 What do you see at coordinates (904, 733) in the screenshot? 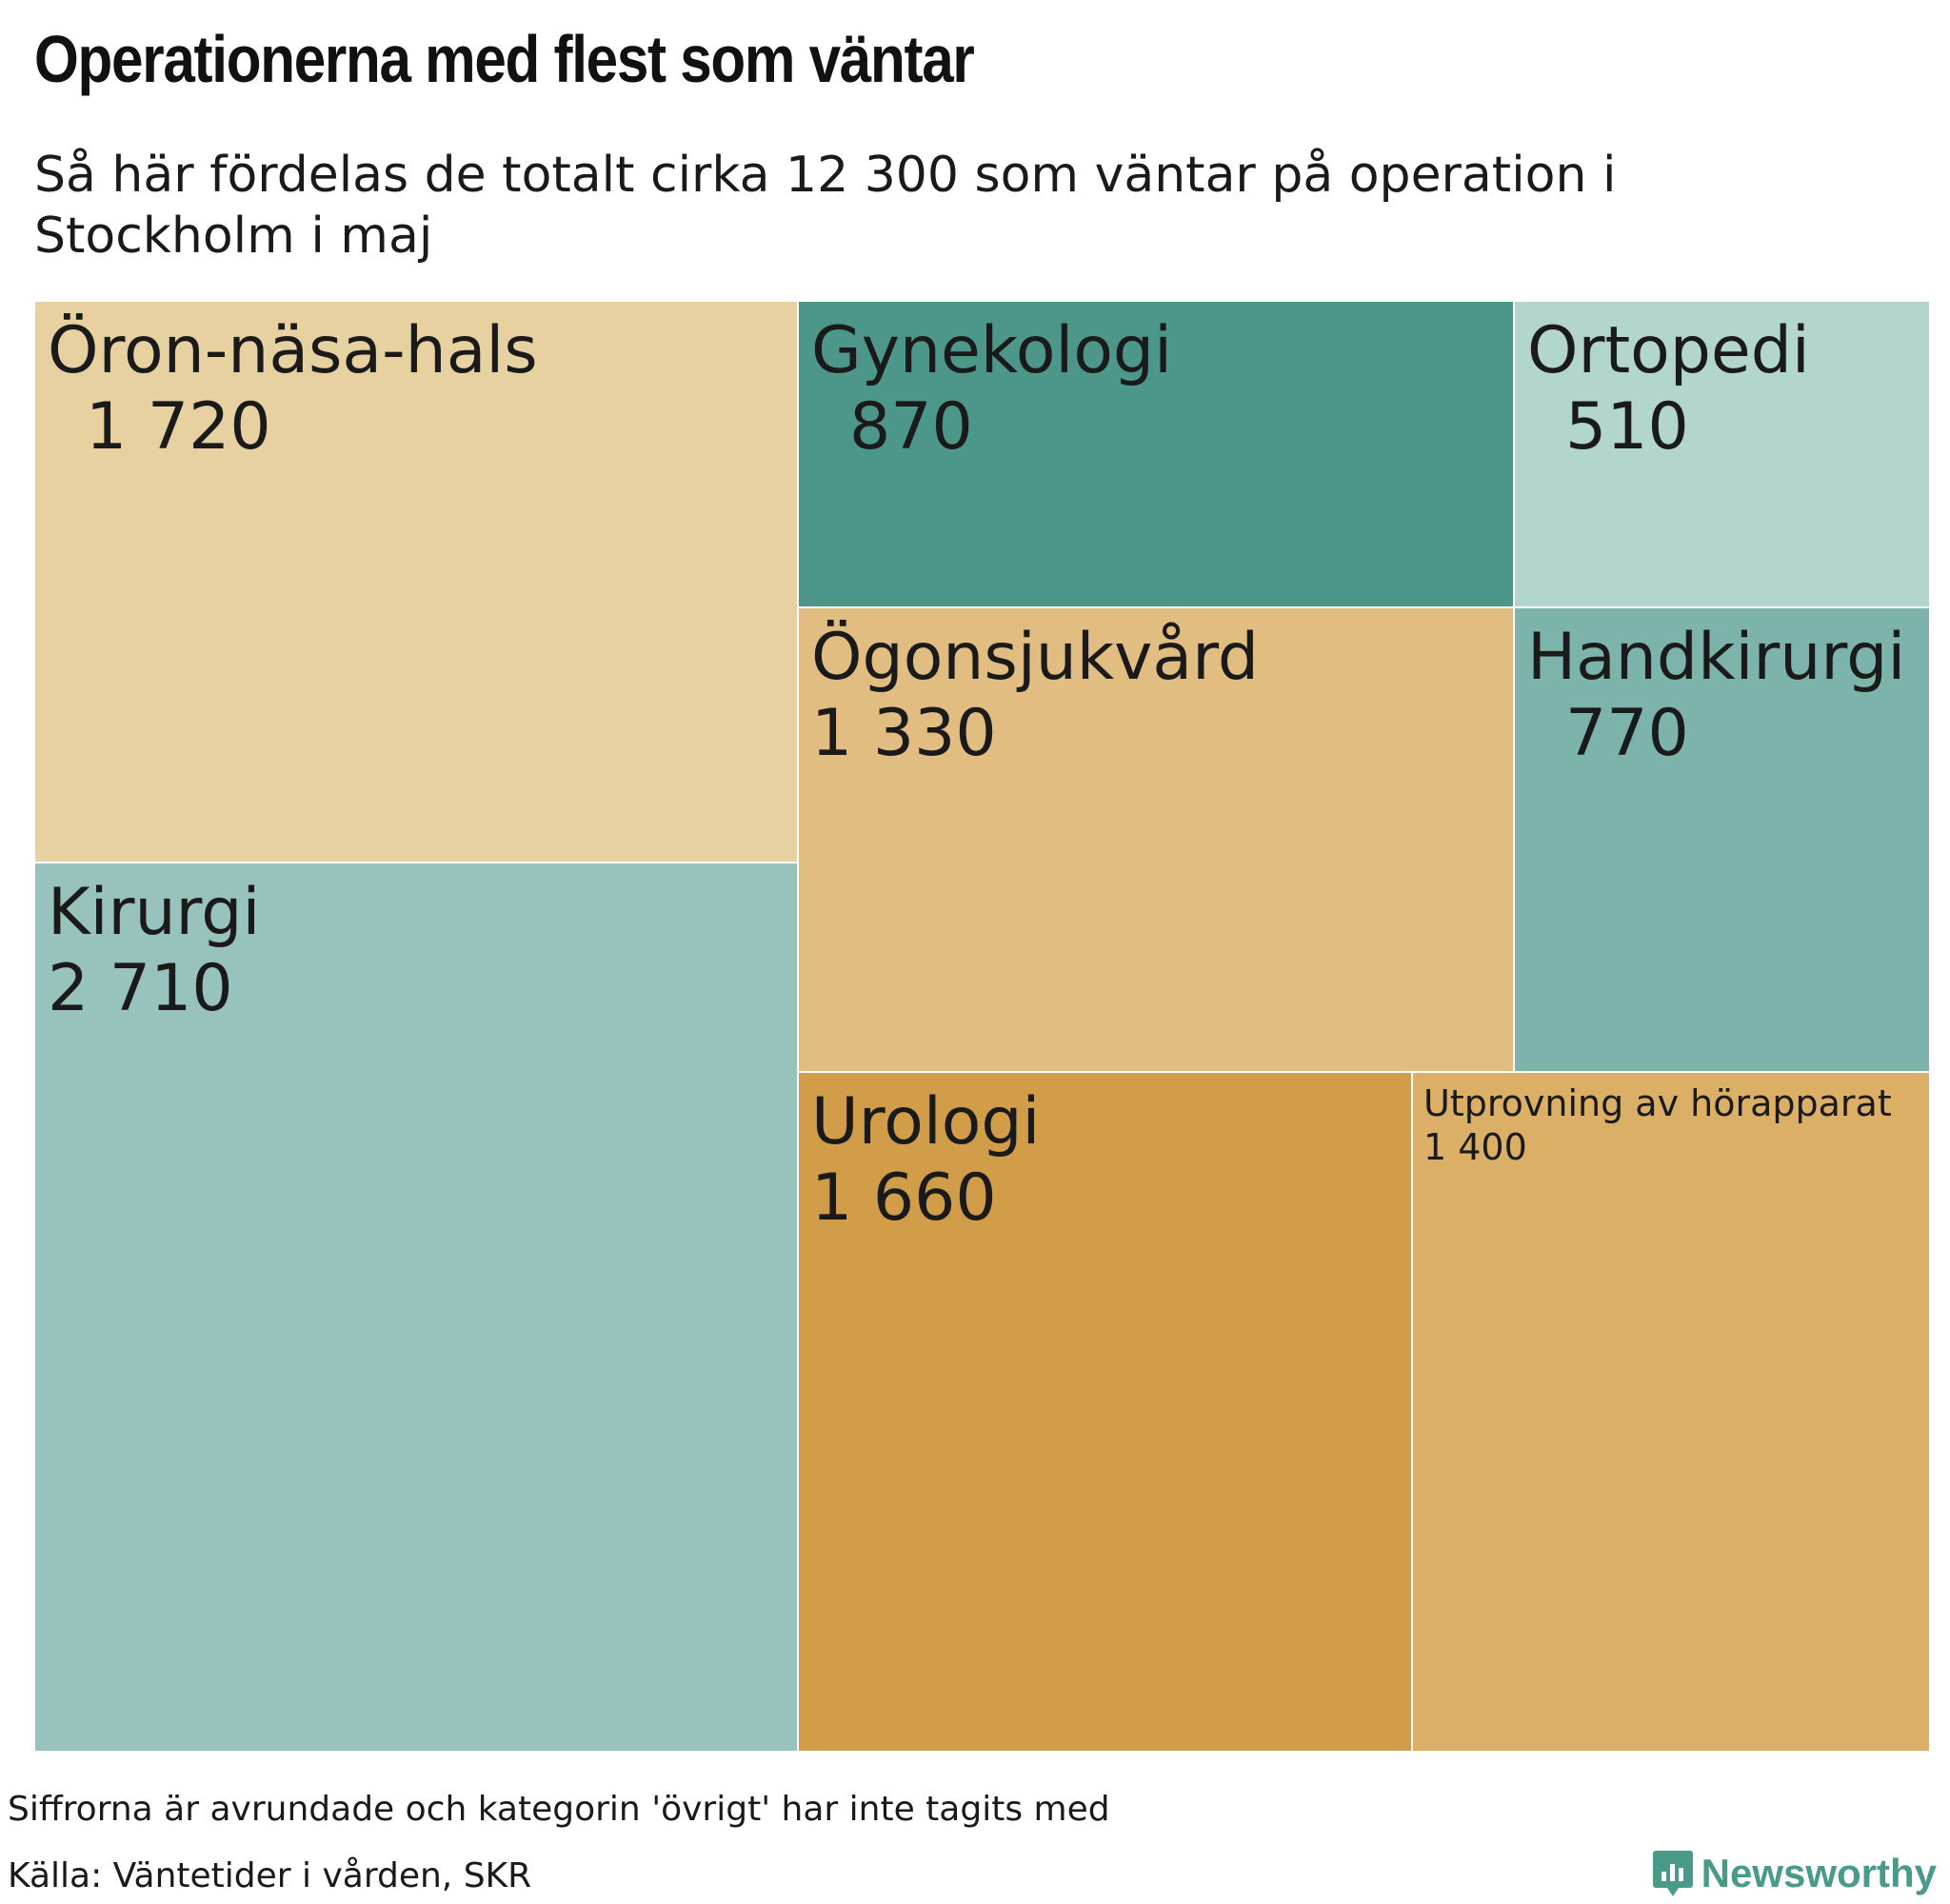
I see `treemap-value-label: 1 330` at bounding box center [904, 733].